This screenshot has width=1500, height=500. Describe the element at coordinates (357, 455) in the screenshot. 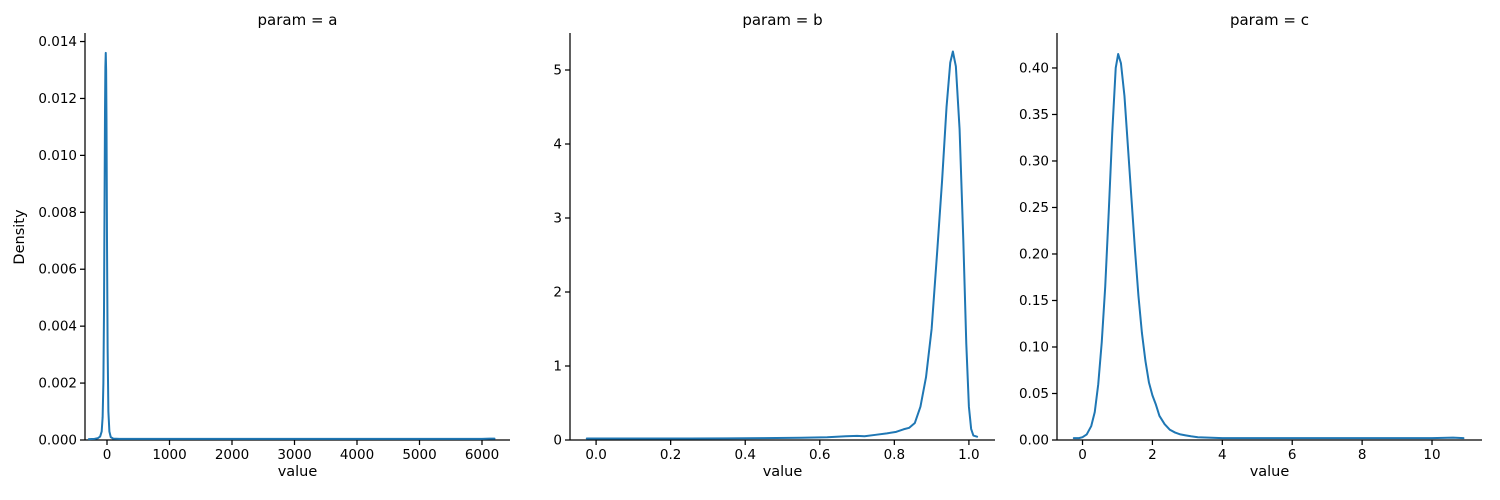

I see `x-tick-label: 4000` at that location.